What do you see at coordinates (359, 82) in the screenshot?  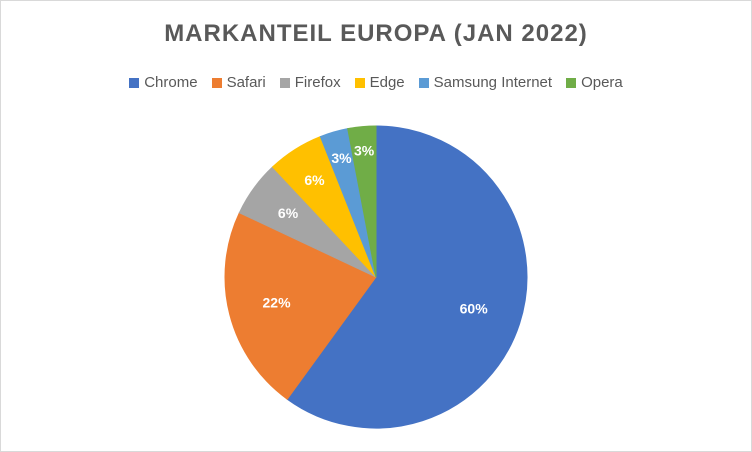 I see `legend-swatch-edge` at bounding box center [359, 82].